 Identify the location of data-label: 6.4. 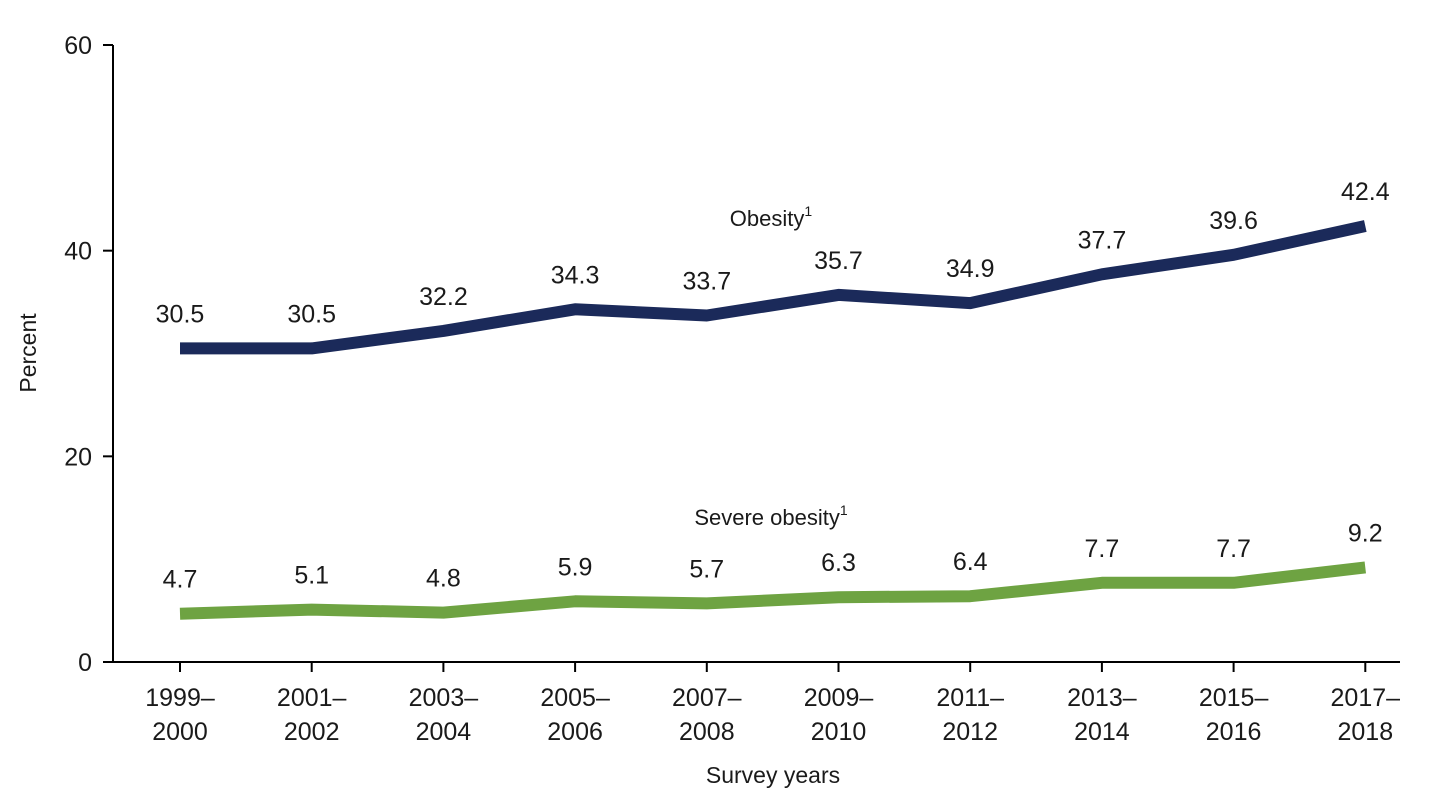
(970, 562).